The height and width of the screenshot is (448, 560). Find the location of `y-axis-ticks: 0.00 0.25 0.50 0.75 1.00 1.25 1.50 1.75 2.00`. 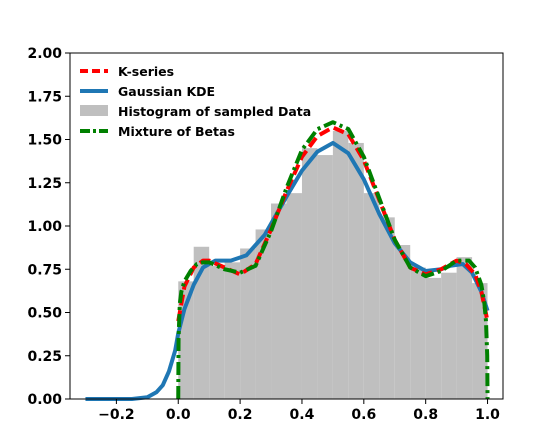

y-axis-ticks: 0.00 0.25 0.50 0.75 1.00 1.25 1.50 1.75 2.00 is located at coordinates (48, 227).